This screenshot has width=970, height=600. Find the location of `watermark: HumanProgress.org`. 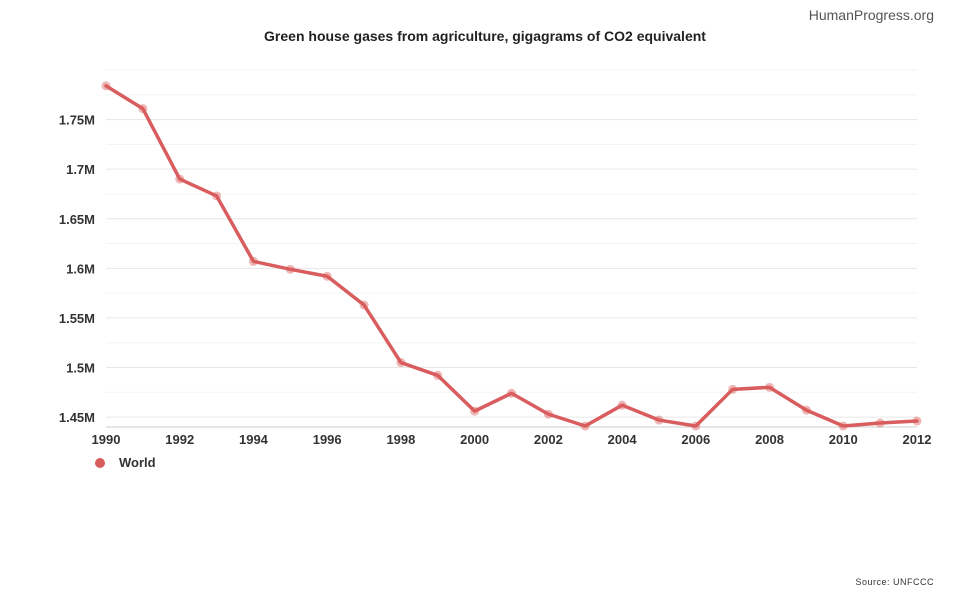

watermark: HumanProgress.org is located at coordinates (871, 15).